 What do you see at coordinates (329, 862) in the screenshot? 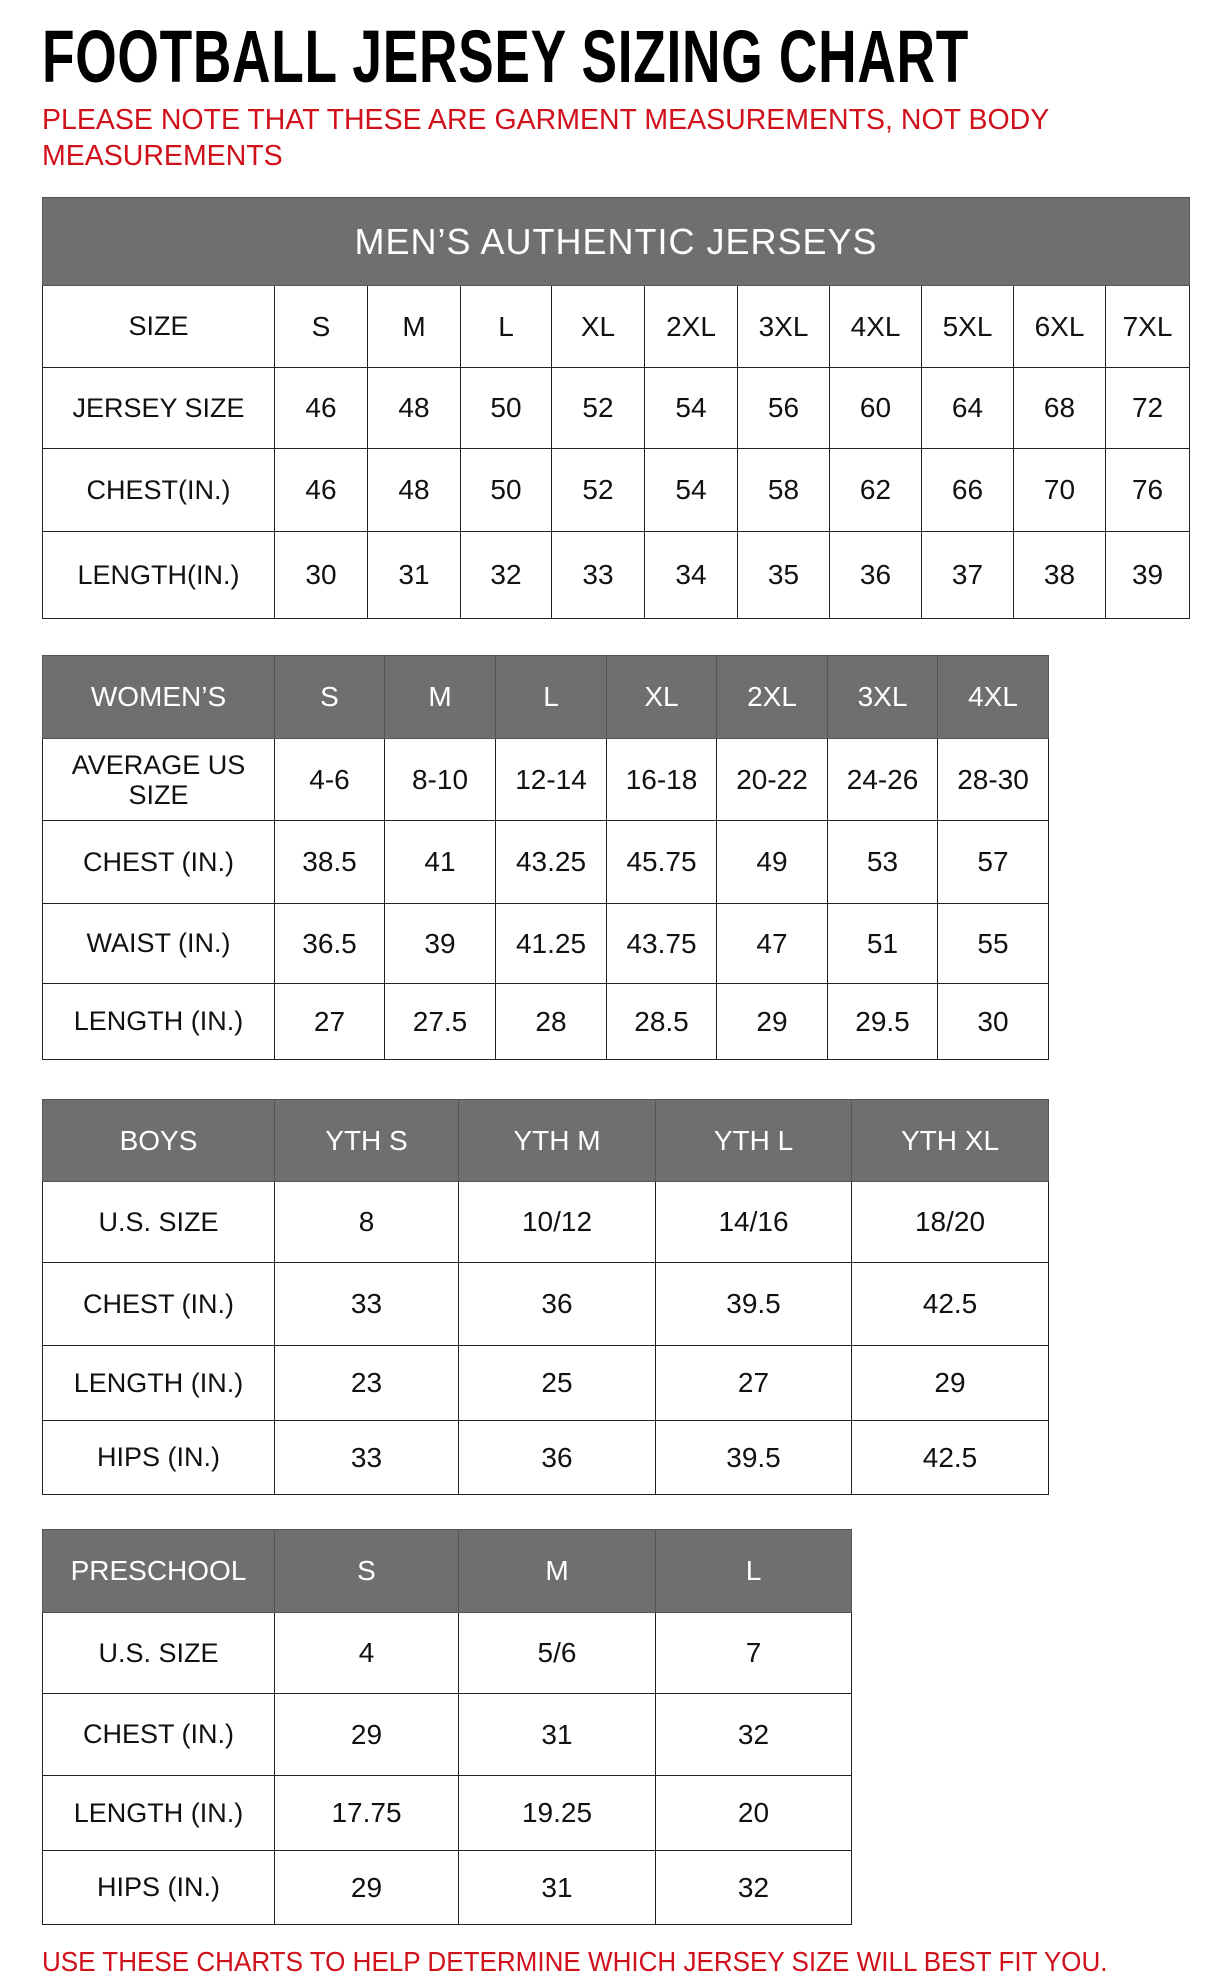
I see `value-cell: 38.5` at bounding box center [329, 862].